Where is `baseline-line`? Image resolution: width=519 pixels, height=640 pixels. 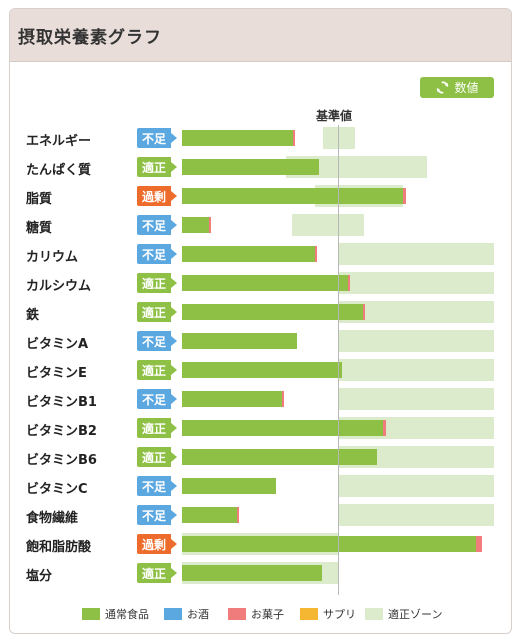
baseline-line is located at coordinates (338, 360).